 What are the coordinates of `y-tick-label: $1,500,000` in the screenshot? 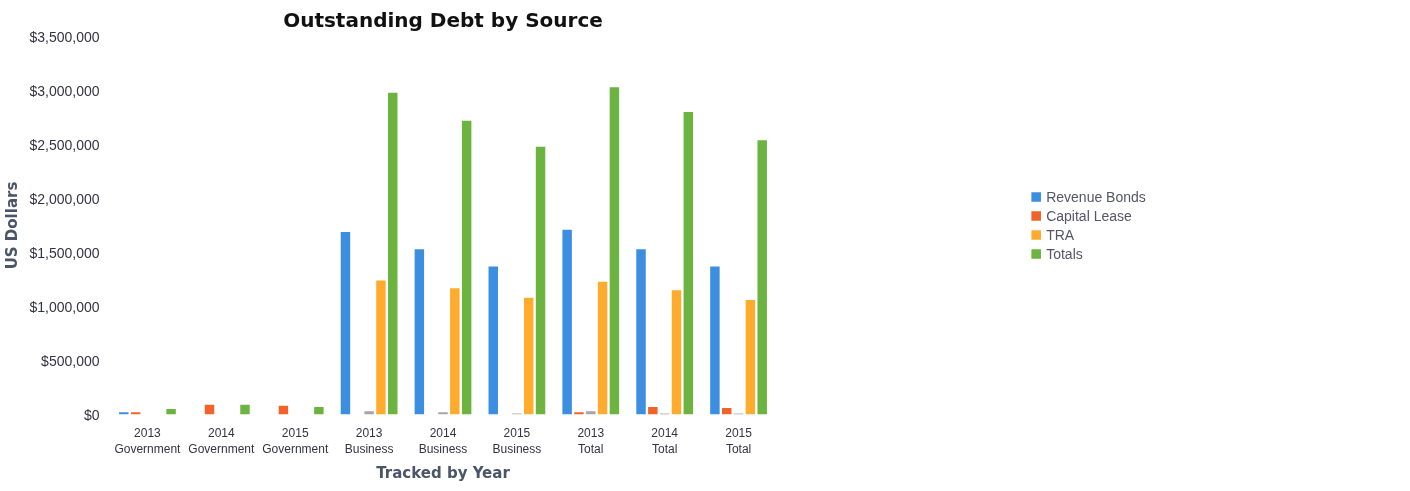 It's located at (64, 252).